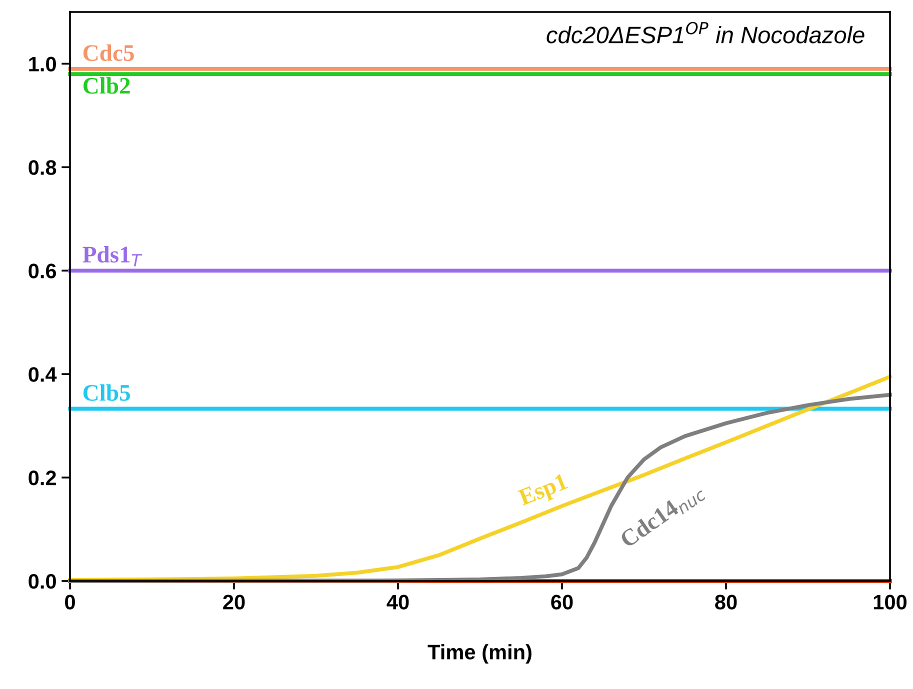  What do you see at coordinates (112, 256) in the screenshot?
I see `series-label: Pds1$_{T}$` at bounding box center [112, 256].